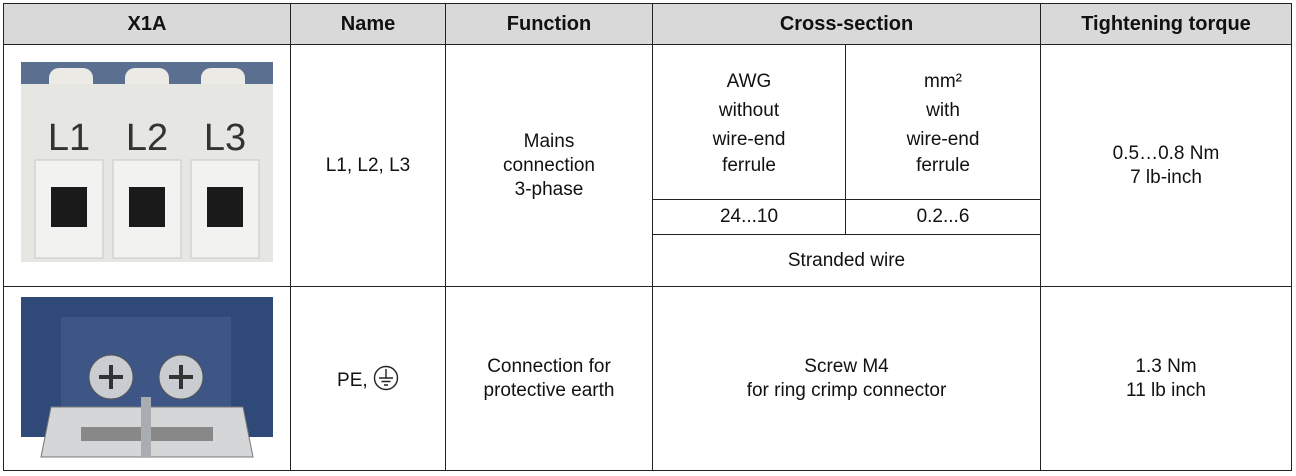  I want to click on name-cell: L1, L2, L3, so click(368, 165).